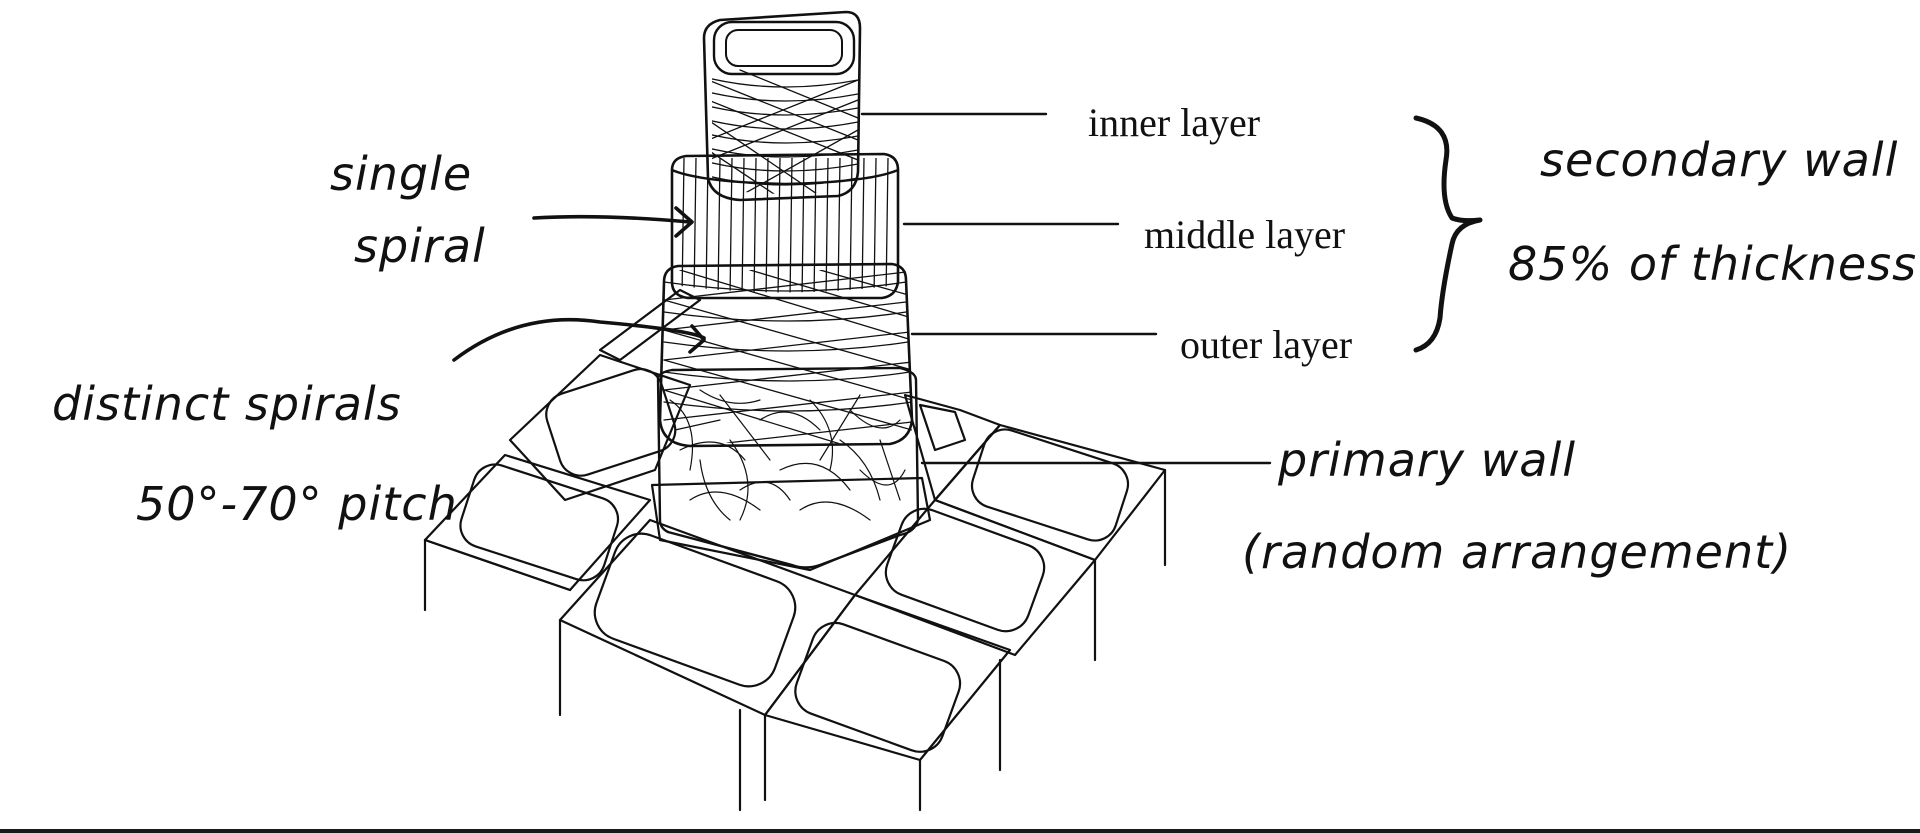 Image resolution: width=1920 pixels, height=833 pixels. I want to click on secondary-wall-thickness-label: 85% of thickness, so click(1712, 264).